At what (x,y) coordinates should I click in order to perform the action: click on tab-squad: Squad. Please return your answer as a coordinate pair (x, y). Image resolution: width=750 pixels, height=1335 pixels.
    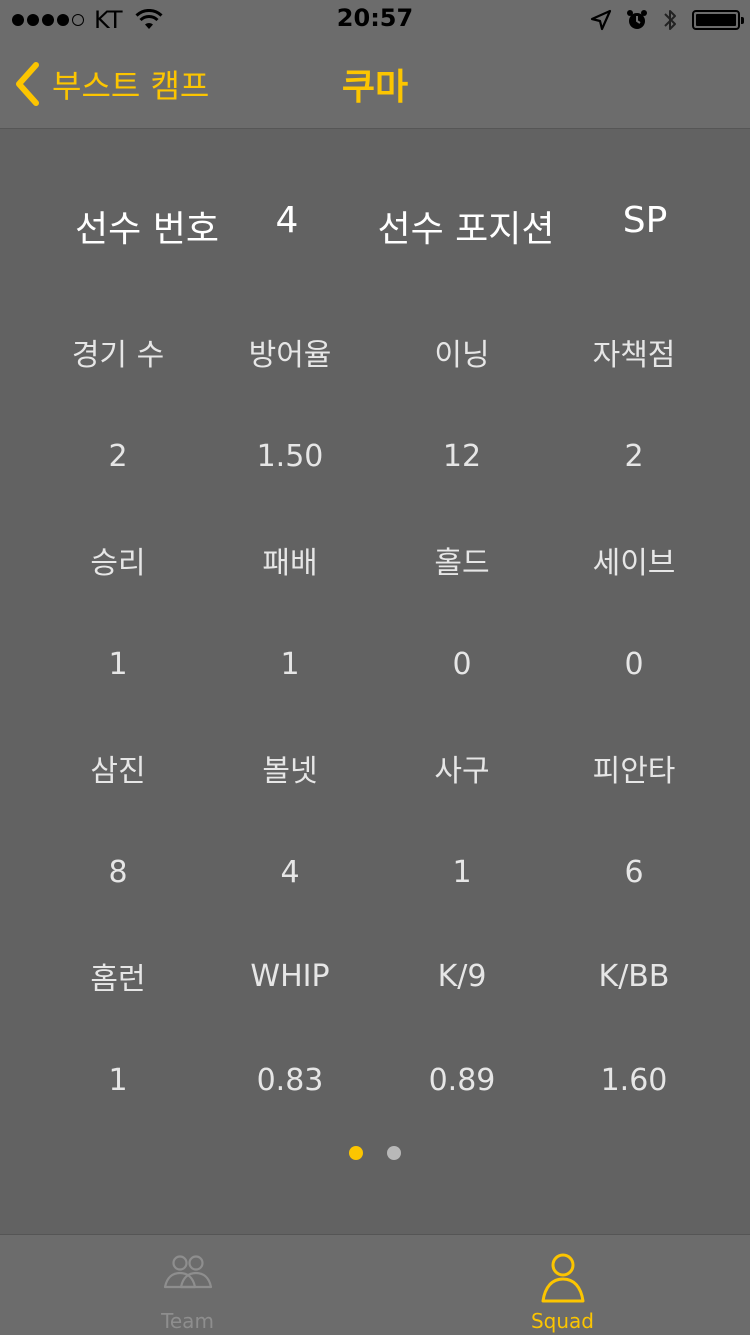
    Looking at the image, I should click on (562, 1285).